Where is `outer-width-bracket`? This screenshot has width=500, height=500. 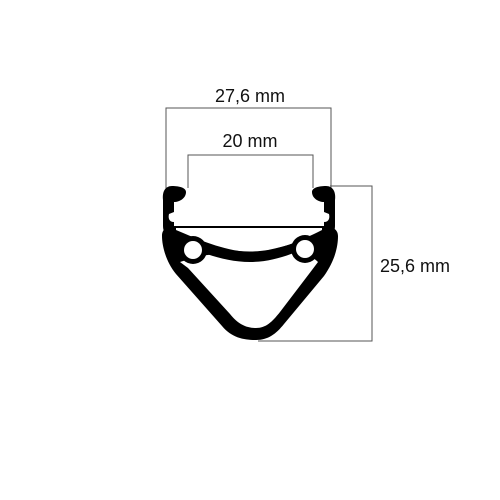
outer-width-bracket is located at coordinates (248, 148).